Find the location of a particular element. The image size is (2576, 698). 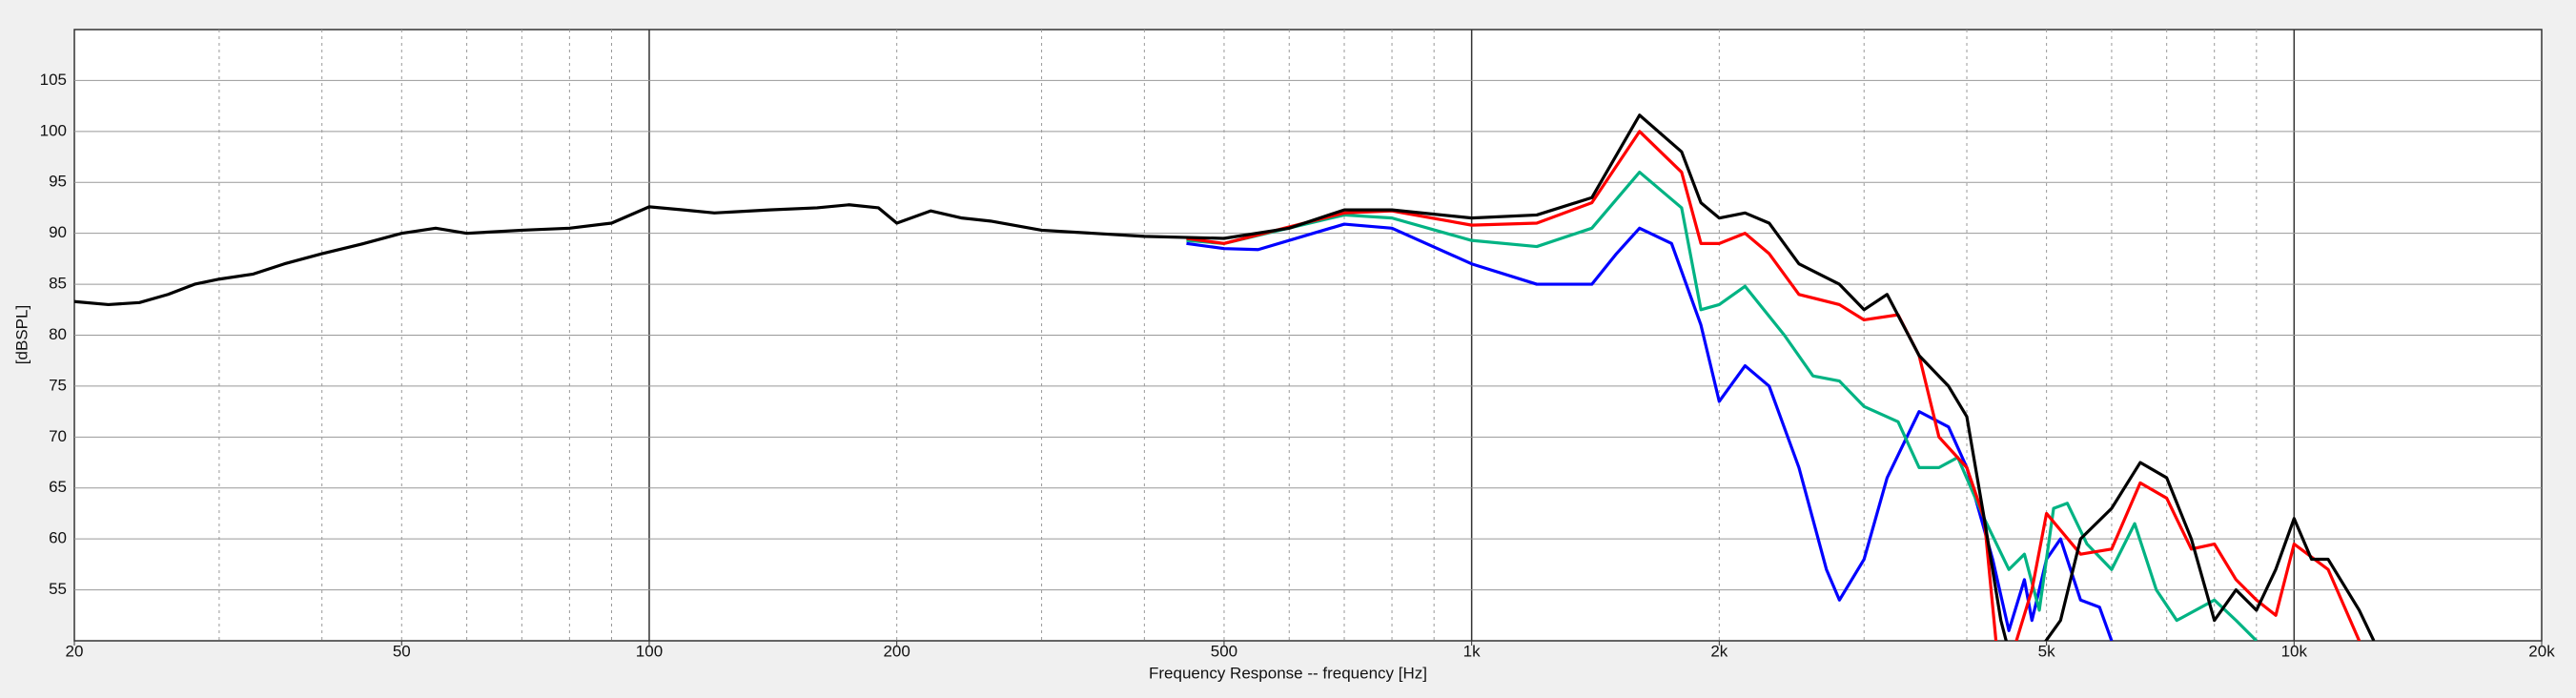

y-tick-label: 95 is located at coordinates (58, 182).